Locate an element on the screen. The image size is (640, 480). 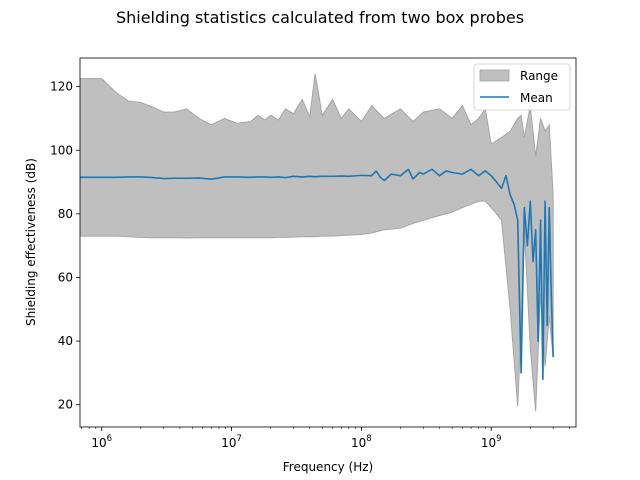
y-axis-label: Shielding effectiveness (dB) is located at coordinates (31, 242).